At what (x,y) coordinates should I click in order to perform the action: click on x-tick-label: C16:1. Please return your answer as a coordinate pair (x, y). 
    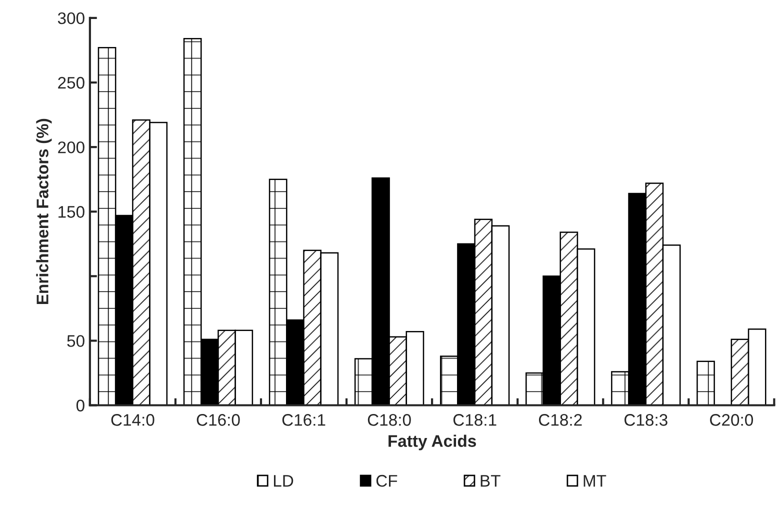
    Looking at the image, I should click on (304, 420).